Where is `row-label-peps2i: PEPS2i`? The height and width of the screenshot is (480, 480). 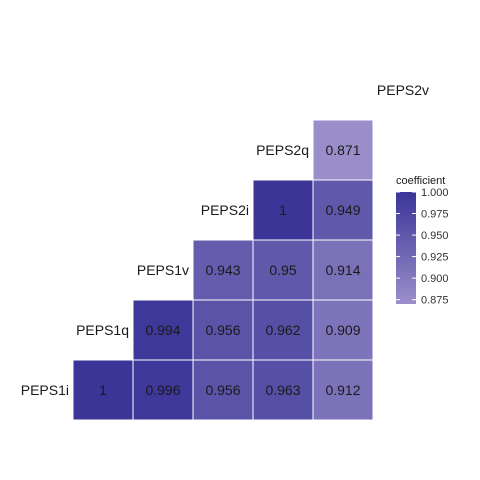 row-label-peps2i: PEPS2i is located at coordinates (225, 210).